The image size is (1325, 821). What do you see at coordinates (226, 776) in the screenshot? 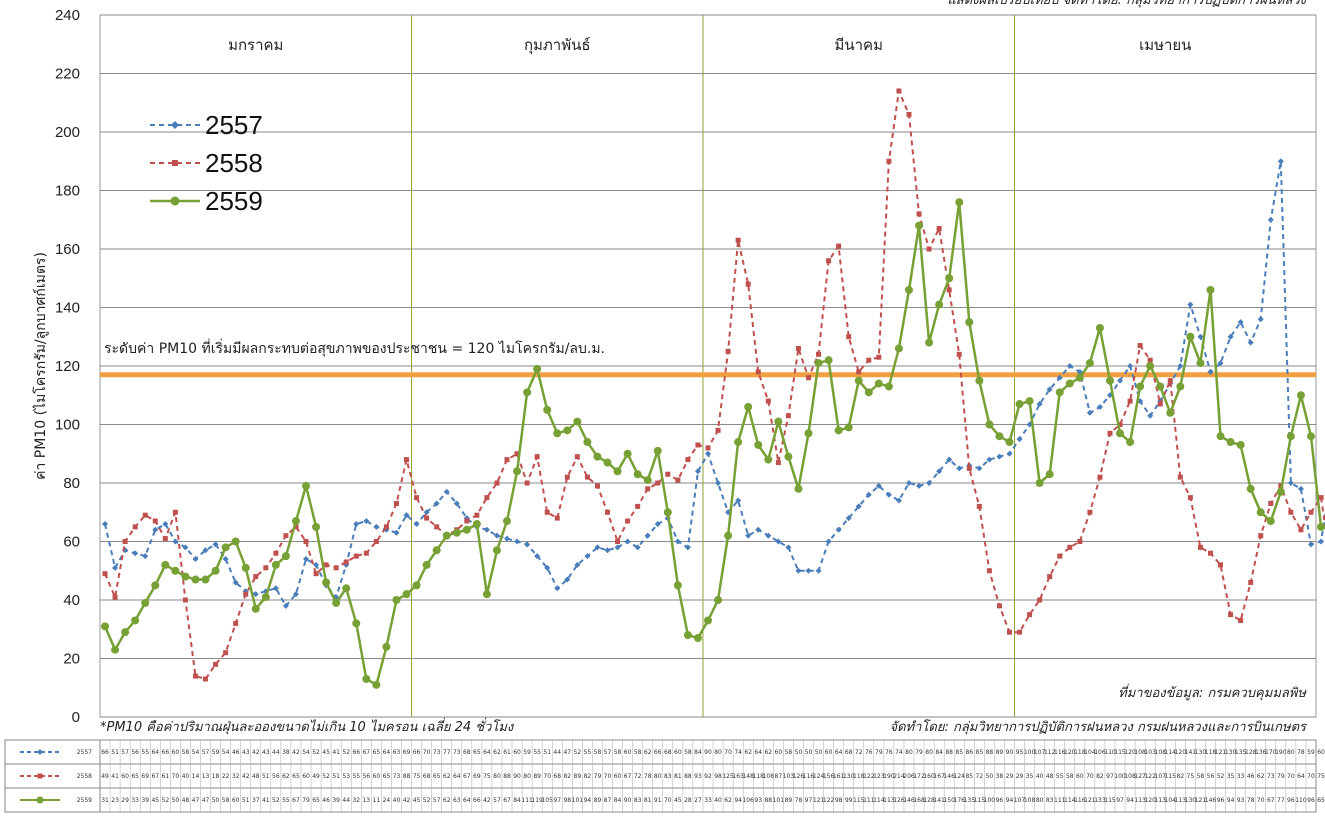
I see `table-cell: 22` at bounding box center [226, 776].